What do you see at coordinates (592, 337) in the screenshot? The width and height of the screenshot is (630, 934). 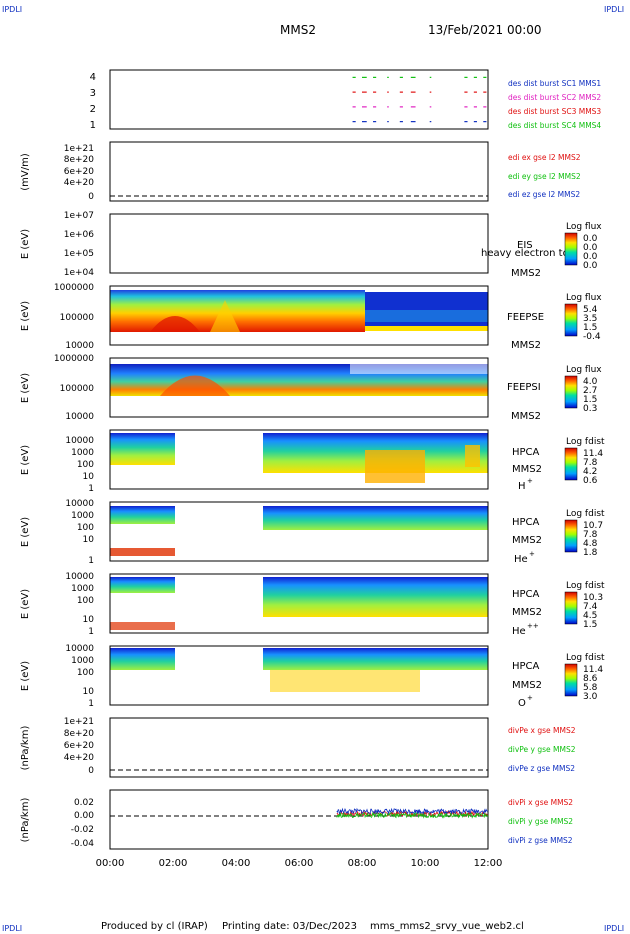 I see `feepse-cbar-tick-3: -0.4` at bounding box center [592, 337].